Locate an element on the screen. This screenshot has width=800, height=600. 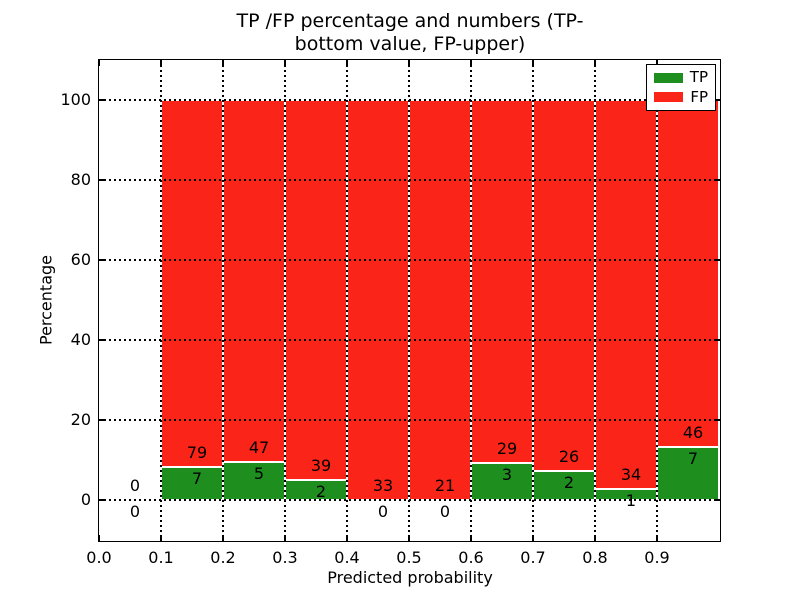
fp-count-label: 29 is located at coordinates (507, 448).